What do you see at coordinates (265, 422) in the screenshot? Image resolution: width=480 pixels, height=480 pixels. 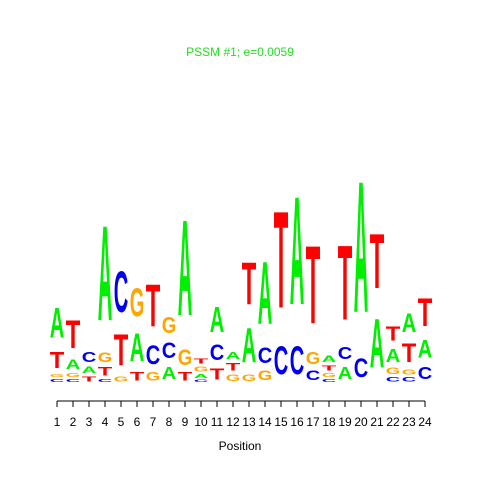 I see `x-tick-label: 14` at bounding box center [265, 422].